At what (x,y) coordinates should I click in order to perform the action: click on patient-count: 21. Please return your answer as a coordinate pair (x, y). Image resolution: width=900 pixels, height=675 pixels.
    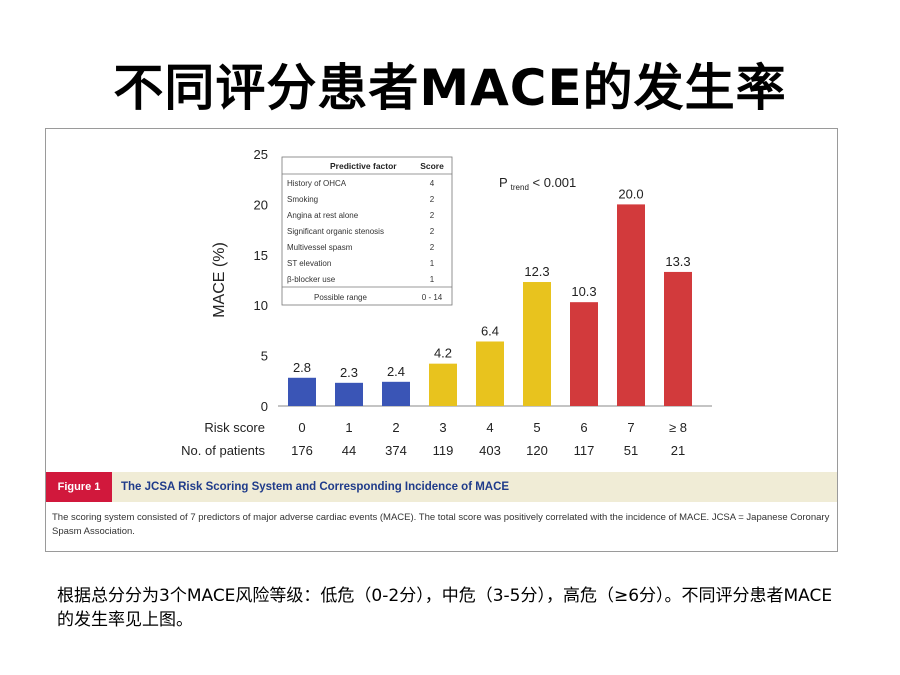
    Looking at the image, I should click on (678, 450).